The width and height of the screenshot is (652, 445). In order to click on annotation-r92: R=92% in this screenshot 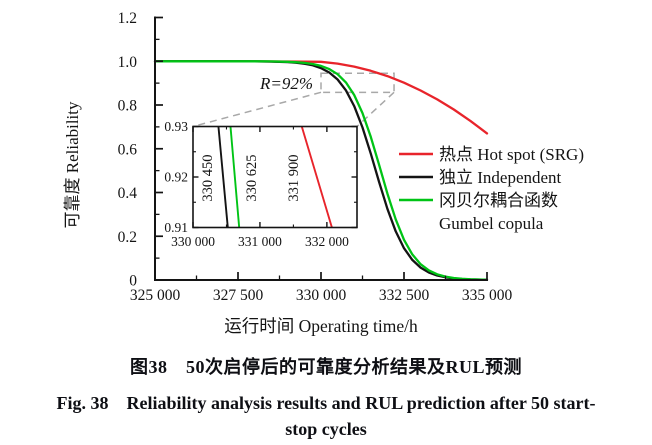, I will do `click(286, 83)`.